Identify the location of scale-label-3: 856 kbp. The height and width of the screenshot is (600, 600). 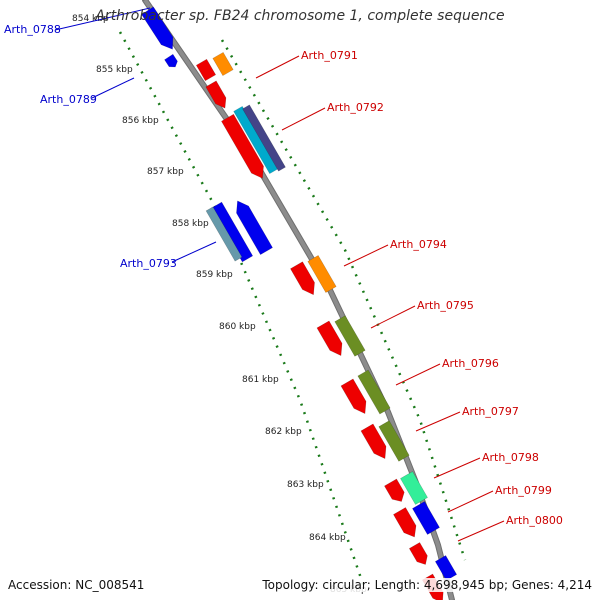
(140, 121).